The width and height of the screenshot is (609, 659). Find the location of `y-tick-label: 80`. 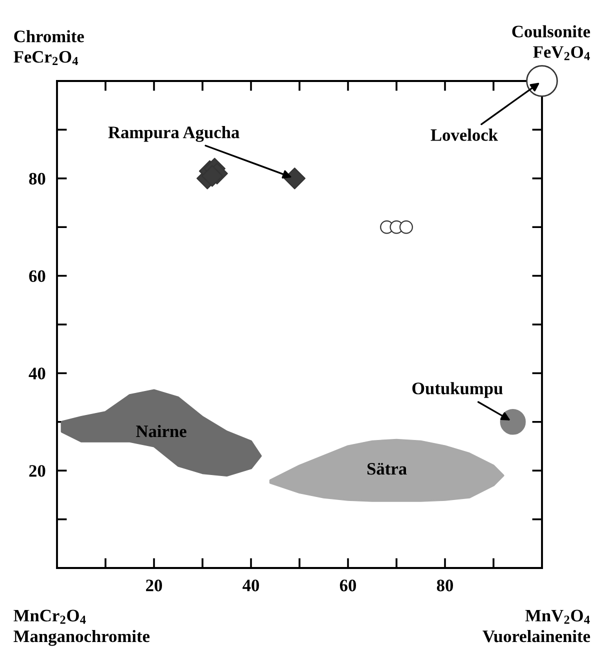

y-tick-label: 80 is located at coordinates (37, 178).